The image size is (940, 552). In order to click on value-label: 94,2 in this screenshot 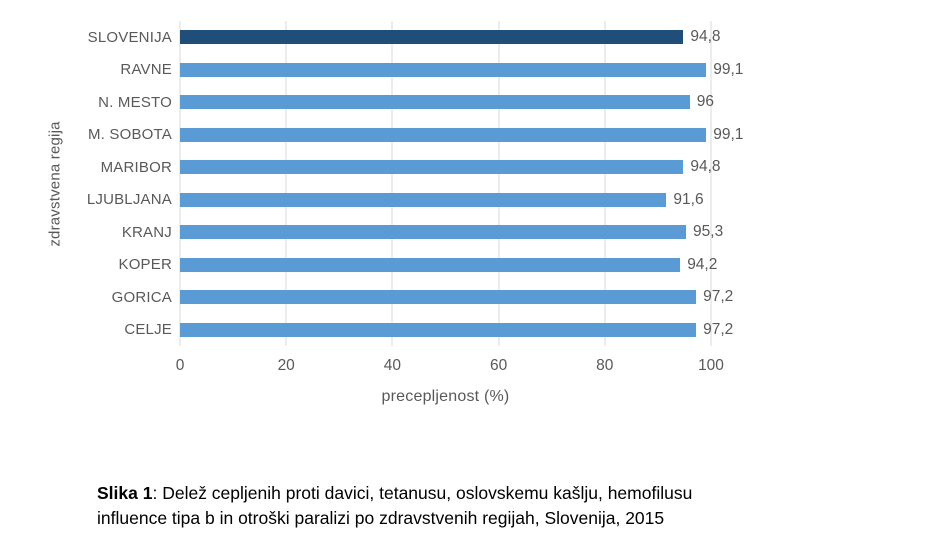, I will do `click(702, 264)`.